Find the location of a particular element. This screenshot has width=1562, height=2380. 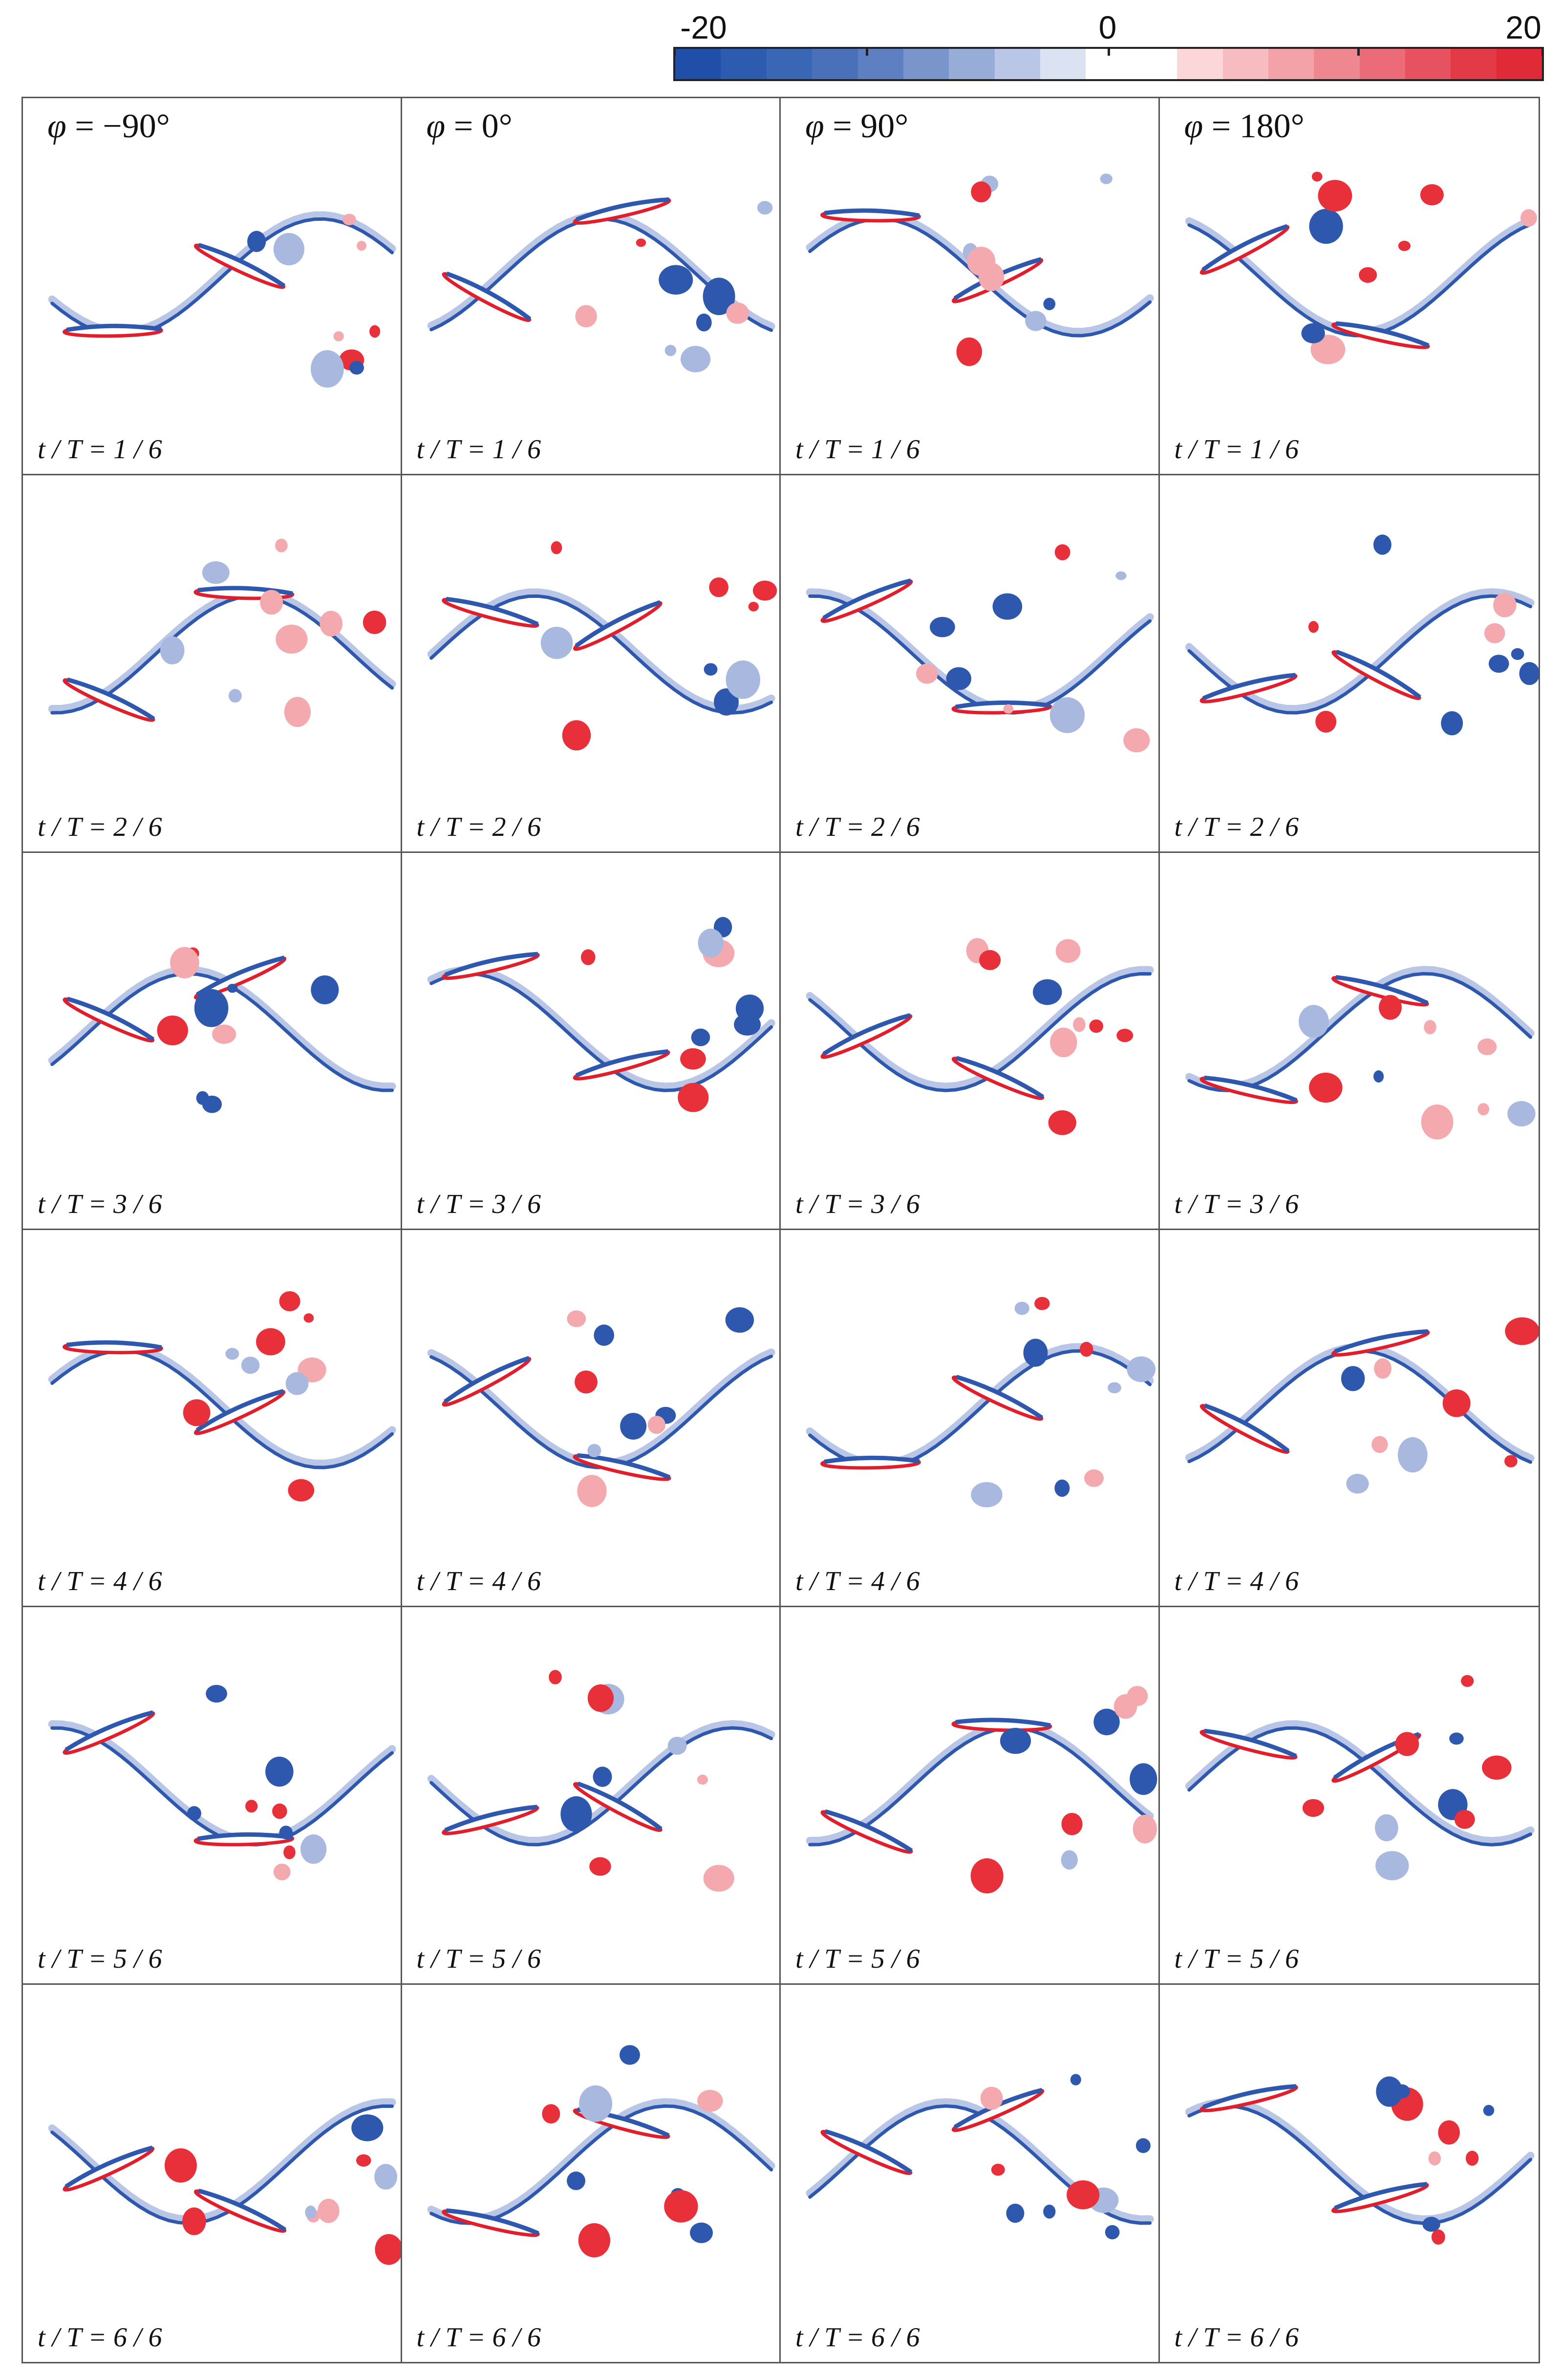

colorbar-max-label: 20 is located at coordinates (1523, 27).